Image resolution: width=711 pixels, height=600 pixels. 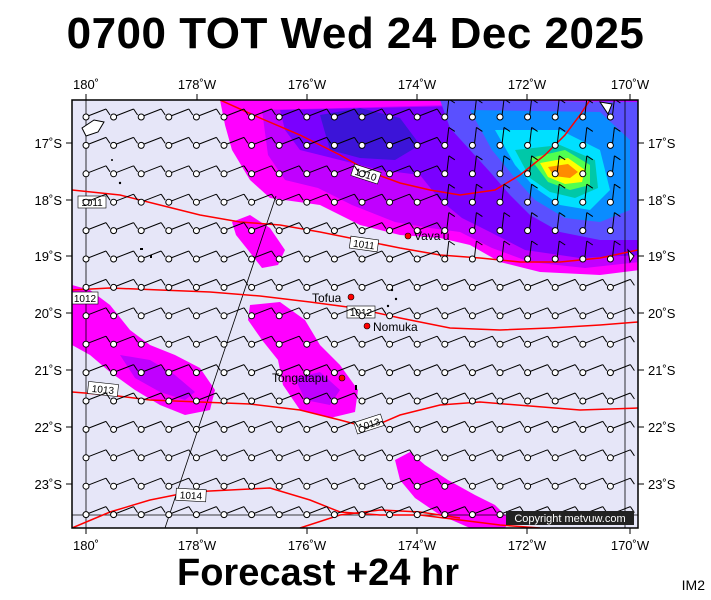 I want to click on lon-label: 176˚W, so click(x=307, y=545).